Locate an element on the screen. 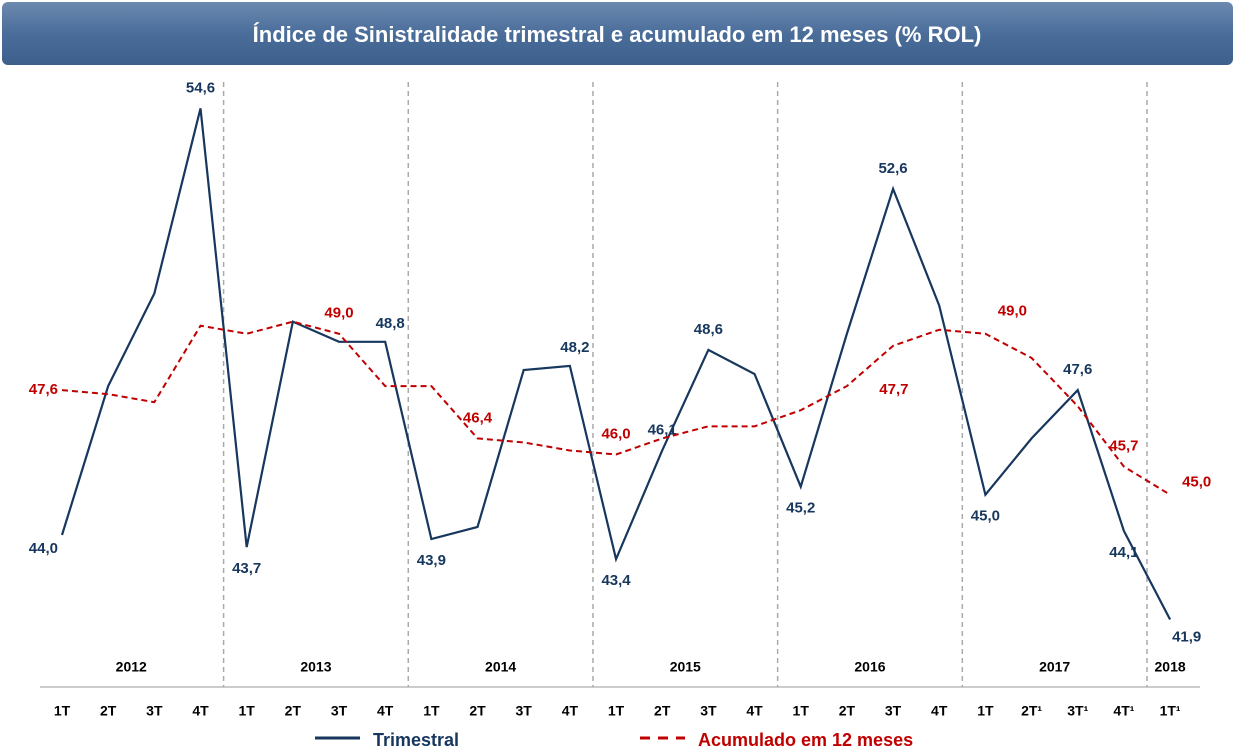 The height and width of the screenshot is (751, 1235). data-label: 48,6 is located at coordinates (708, 329).